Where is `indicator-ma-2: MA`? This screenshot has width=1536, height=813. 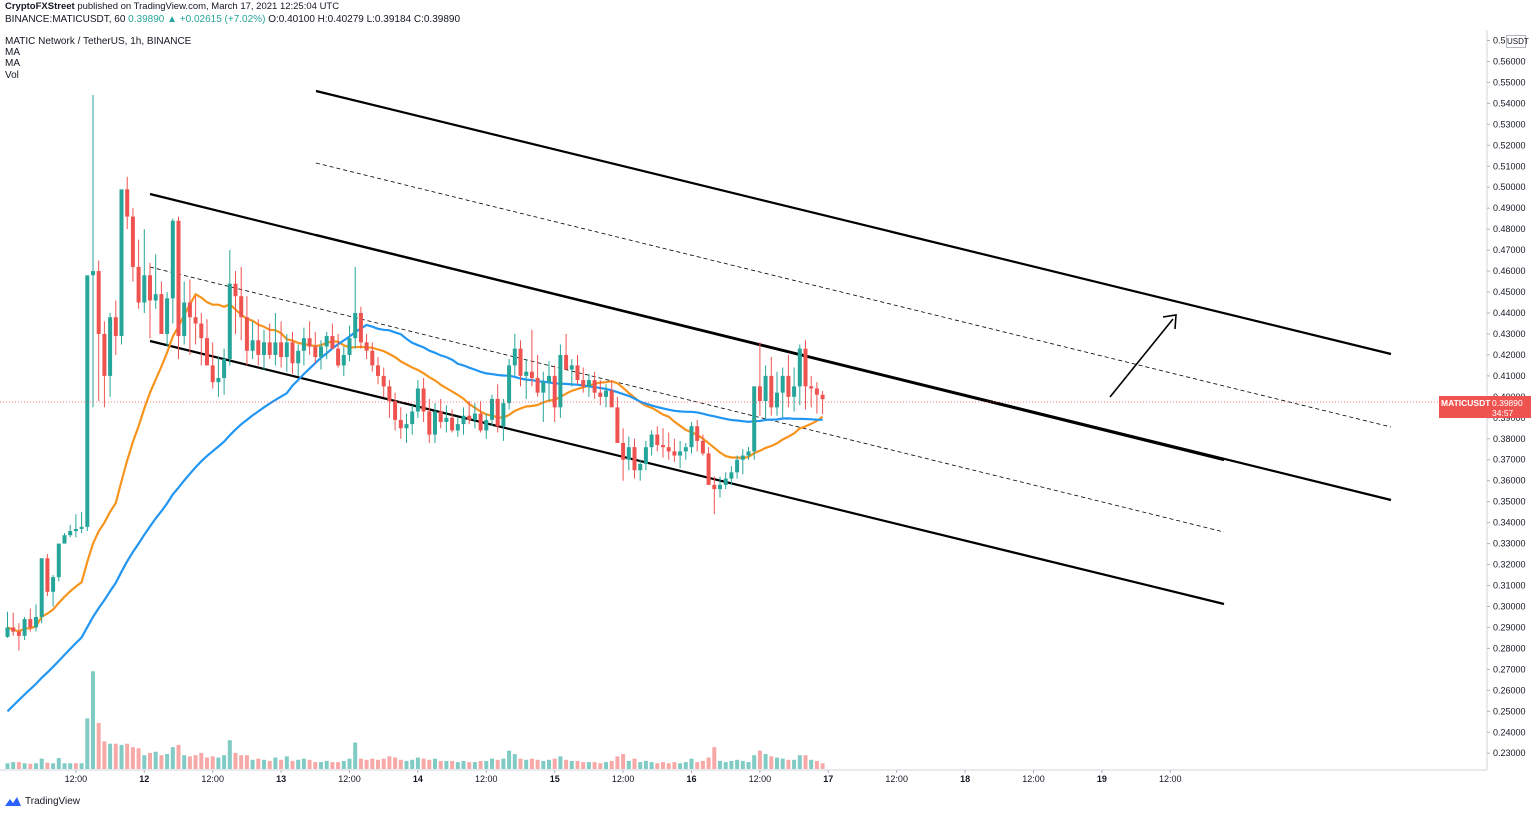 indicator-ma-2: MA is located at coordinates (12, 63).